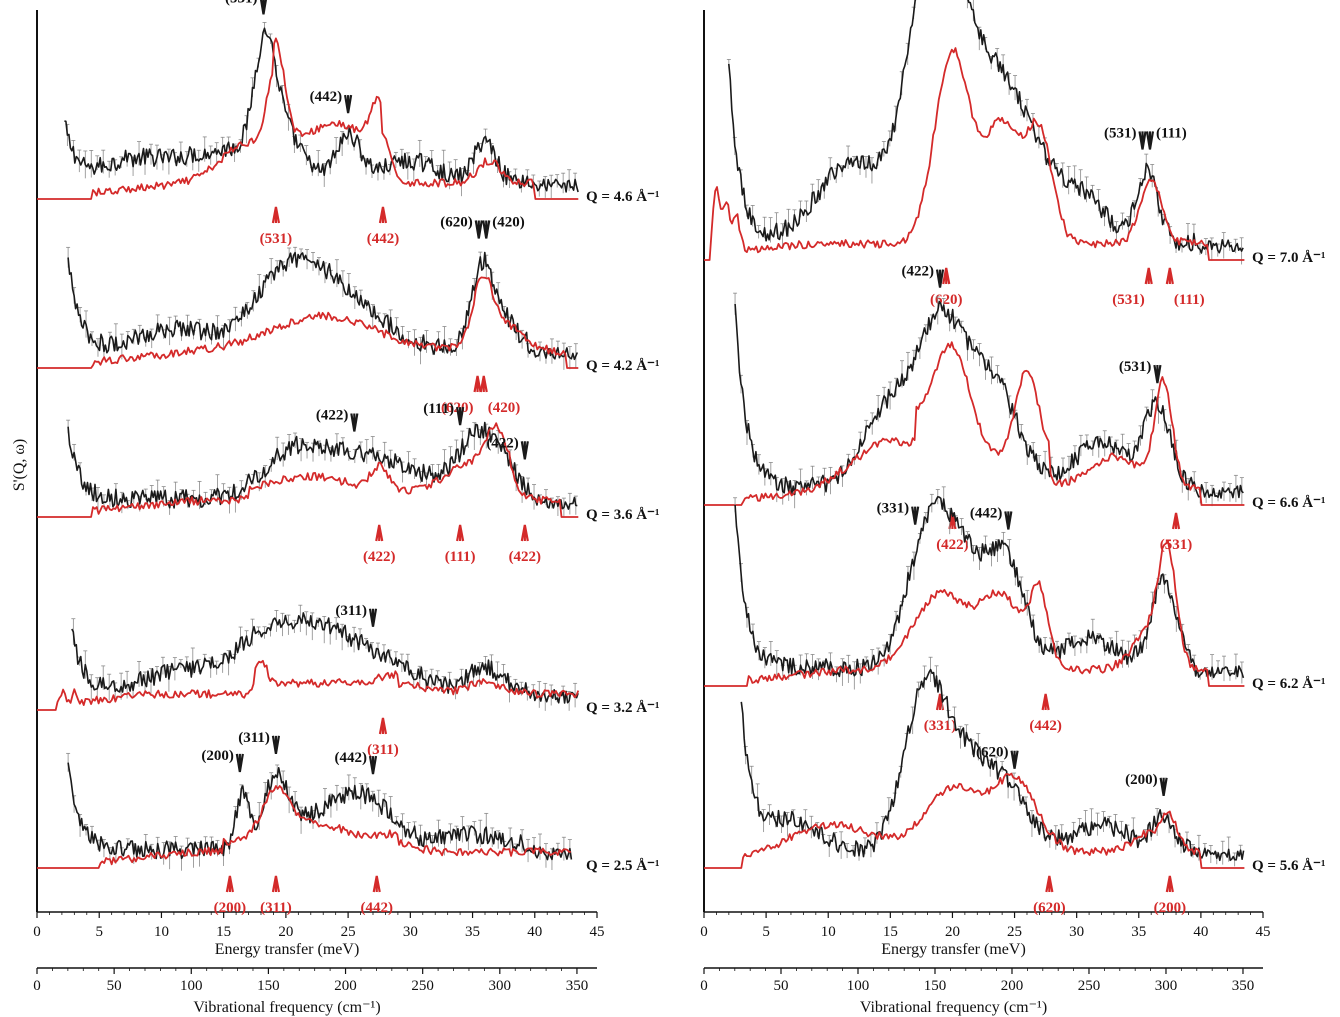 Image resolution: width=1340 pixels, height=1017 pixels. I want to click on q-value-label: Q = 4.6 Å⁻¹, so click(622, 197).